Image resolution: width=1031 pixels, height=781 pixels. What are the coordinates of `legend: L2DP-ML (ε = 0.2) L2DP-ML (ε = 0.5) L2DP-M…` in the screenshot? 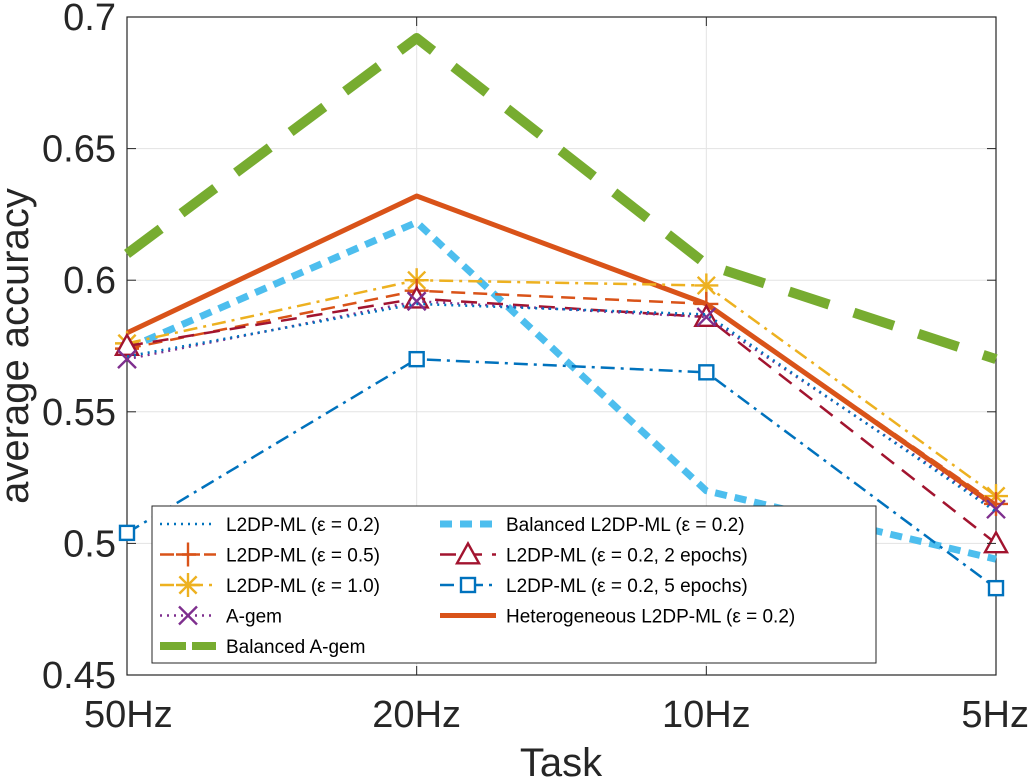 It's located at (514, 584).